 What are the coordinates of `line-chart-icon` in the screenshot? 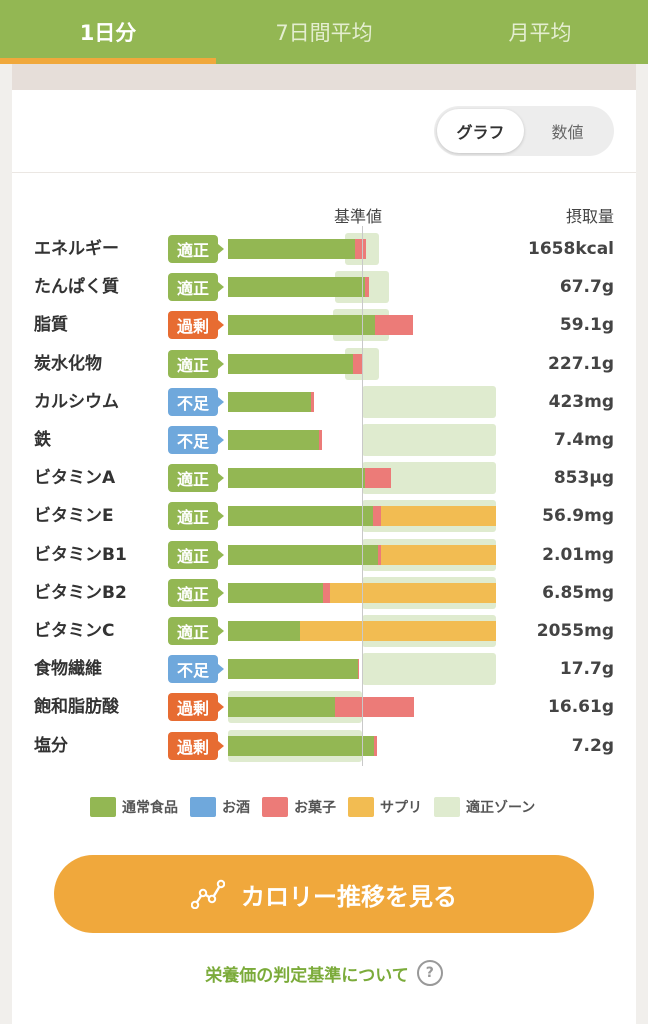 It's located at (208, 894).